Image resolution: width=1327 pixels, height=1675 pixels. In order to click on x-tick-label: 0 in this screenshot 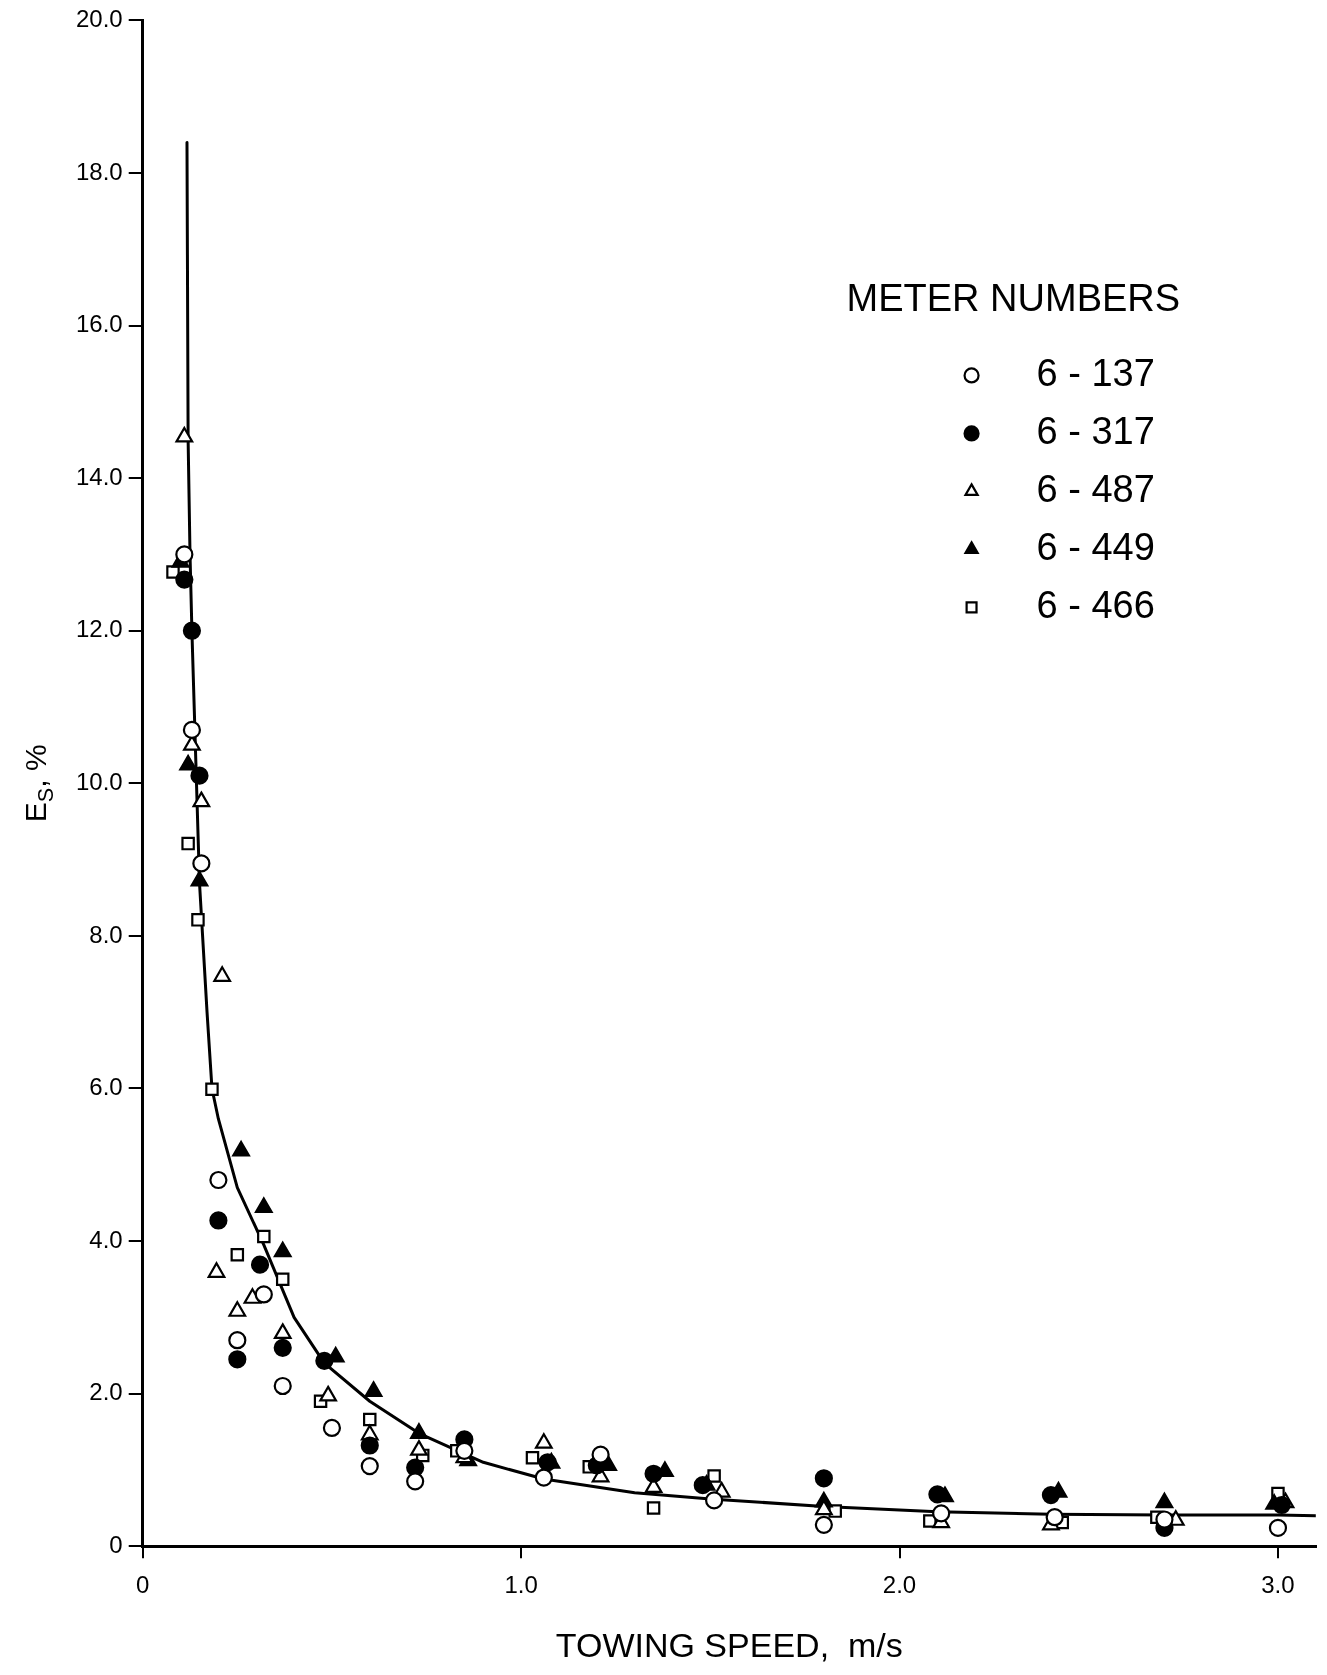, I will do `click(143, 1585)`.